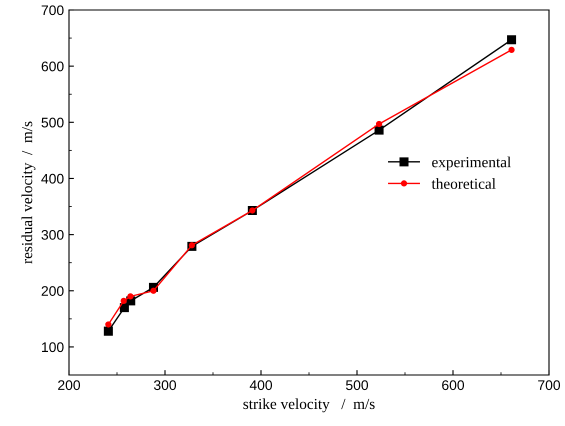 Image resolution: width=565 pixels, height=426 pixels. What do you see at coordinates (53, 235) in the screenshot?
I see `y-tick-label: 300` at bounding box center [53, 235].